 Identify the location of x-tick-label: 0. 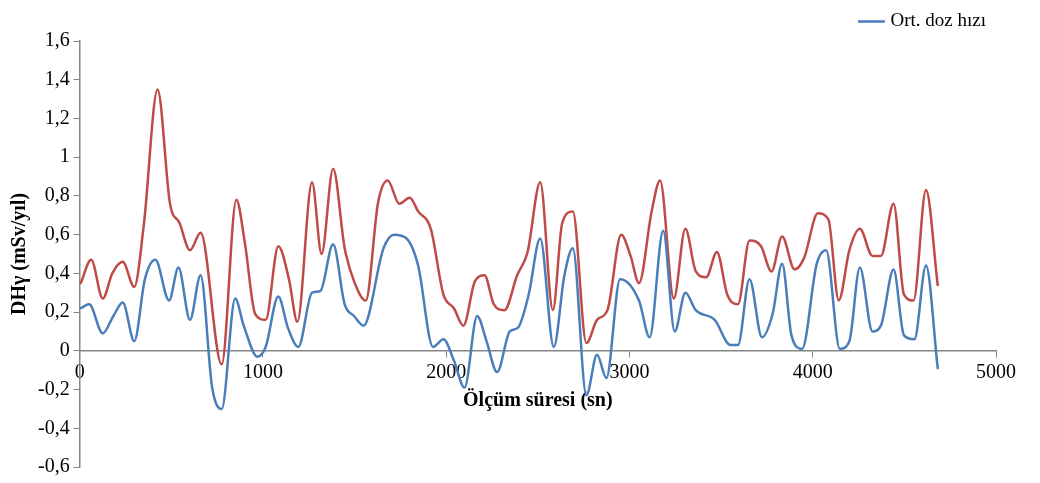
(79, 371).